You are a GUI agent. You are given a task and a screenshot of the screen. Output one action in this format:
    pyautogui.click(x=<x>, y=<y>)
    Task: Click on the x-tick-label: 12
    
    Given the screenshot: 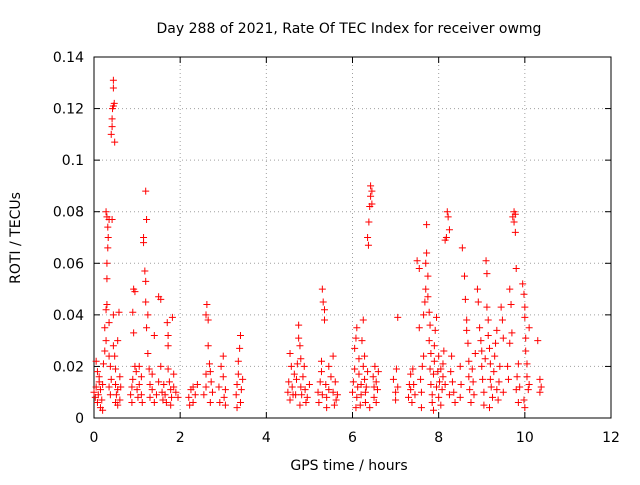 What is the action you would take?
    pyautogui.click(x=611, y=438)
    